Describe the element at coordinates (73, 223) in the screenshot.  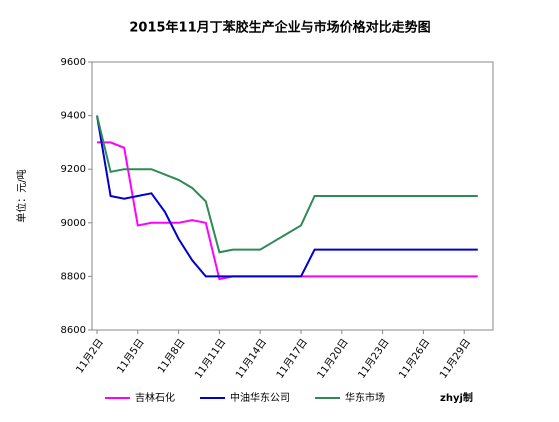
I see `y-tick-label: 9000` at that location.